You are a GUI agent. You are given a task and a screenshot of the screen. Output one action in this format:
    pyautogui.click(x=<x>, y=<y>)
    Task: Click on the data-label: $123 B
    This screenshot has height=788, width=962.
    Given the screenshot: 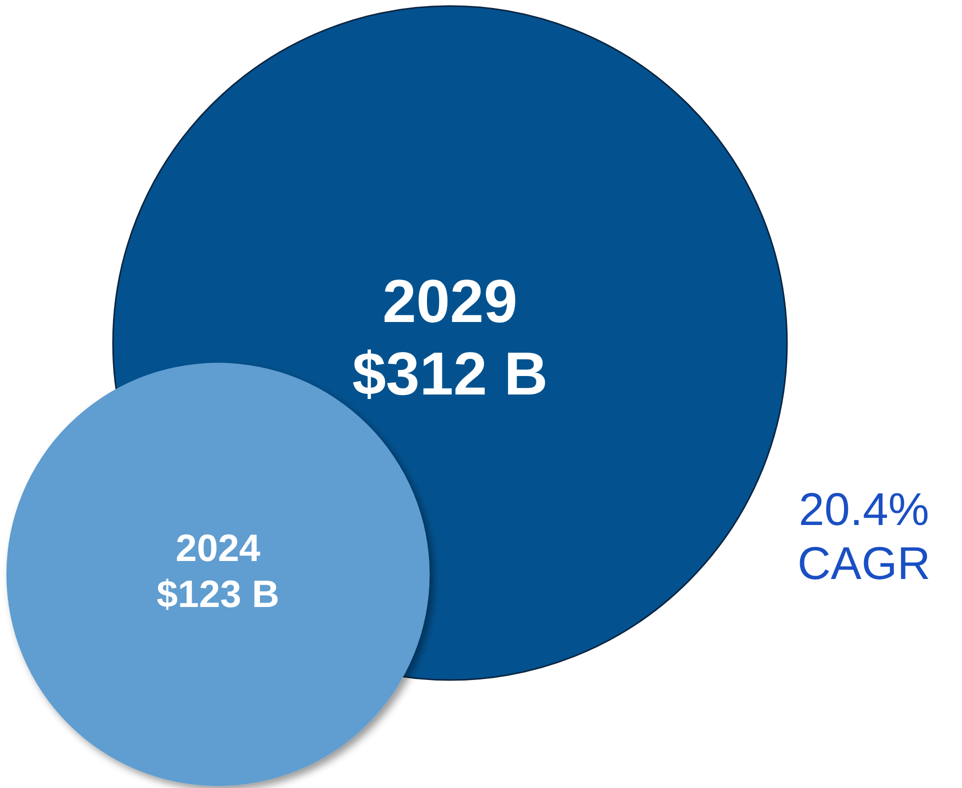 What is the action you would take?
    pyautogui.click(x=218, y=595)
    